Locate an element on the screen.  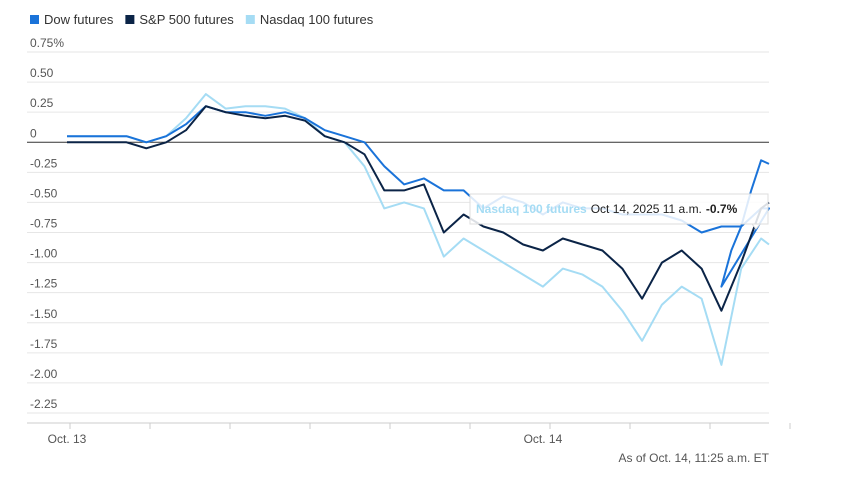
x-tick-label-0: Oct. 13 is located at coordinates (67, 439).